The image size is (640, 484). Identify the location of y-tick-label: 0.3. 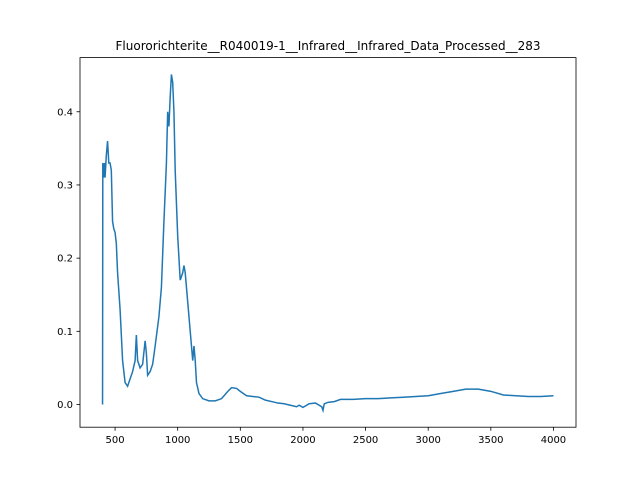
(65, 185).